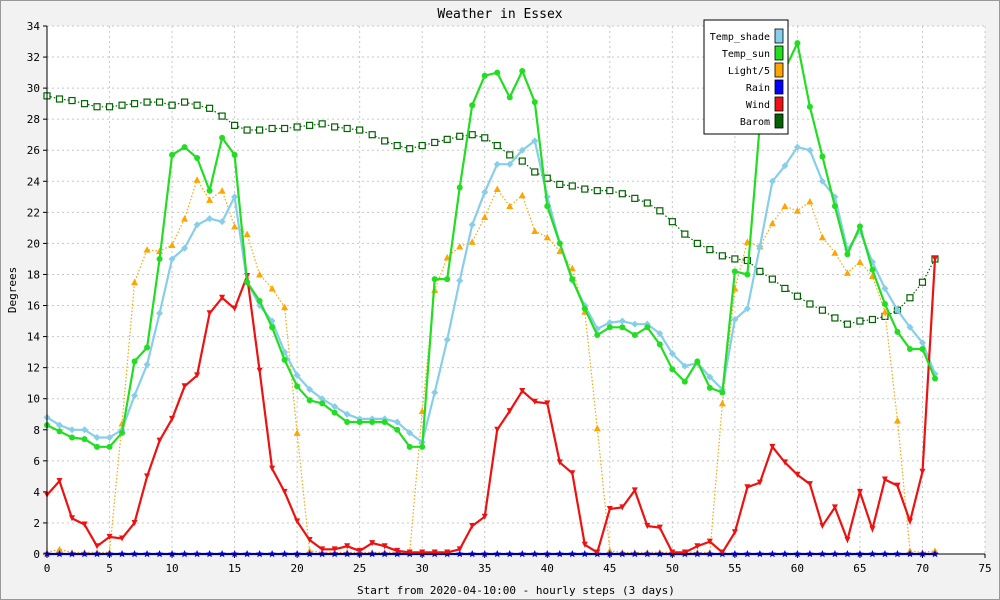 The image size is (1000, 600). Describe the element at coordinates (34, 181) in the screenshot. I see `y-tick-label: 24` at that location.